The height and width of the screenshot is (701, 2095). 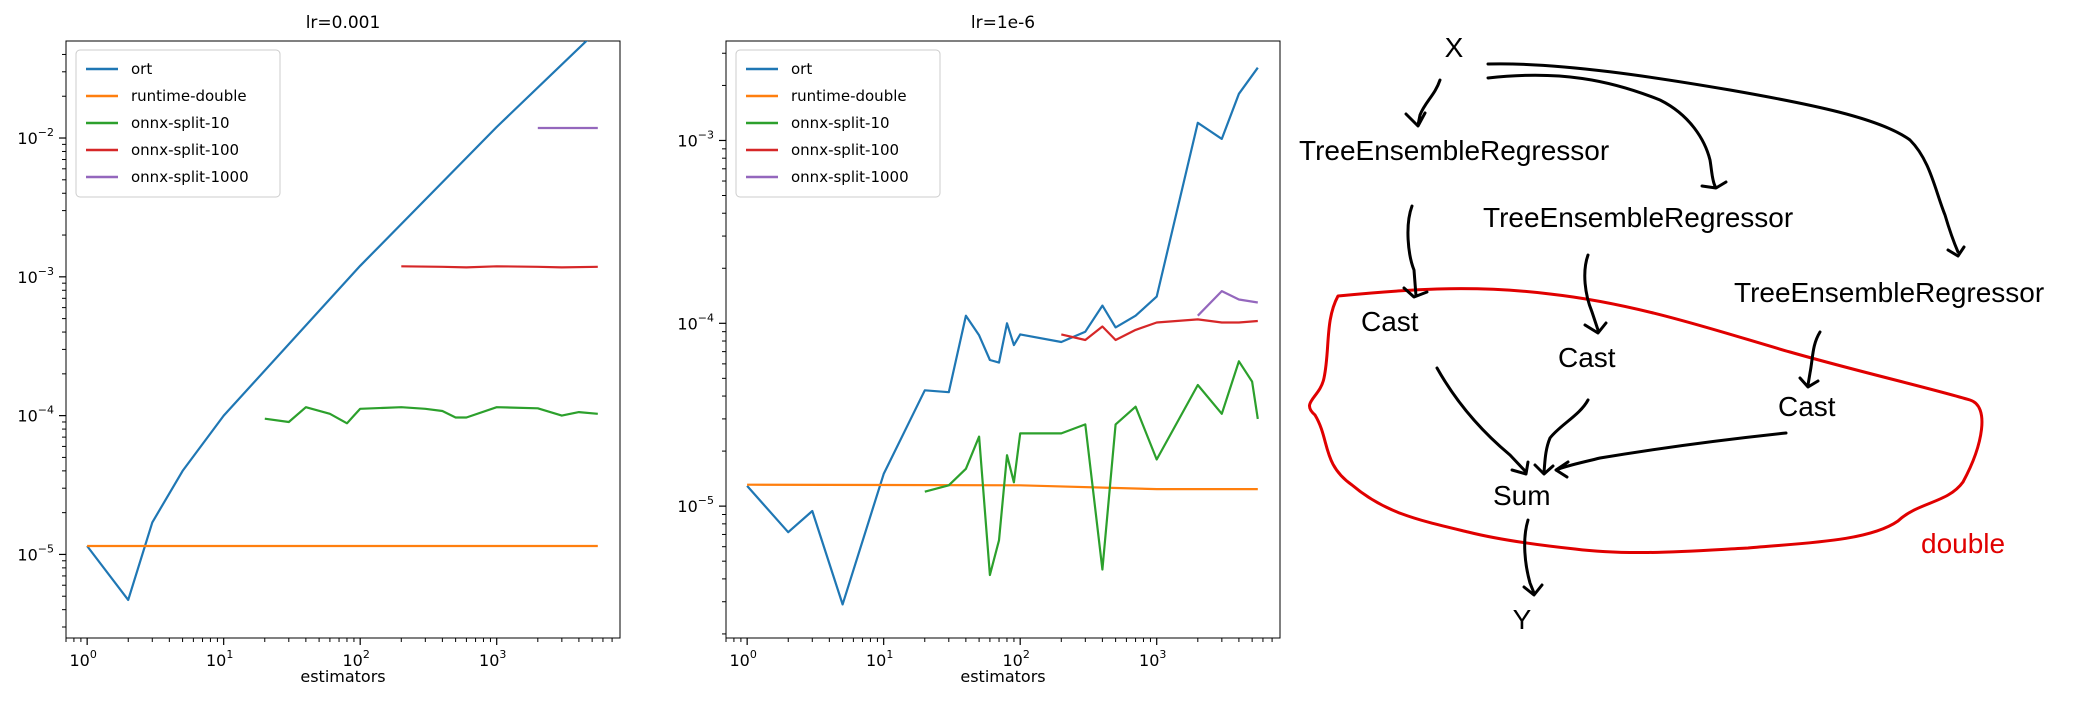 I want to click on node-cast2: Cast, so click(x=1587, y=357).